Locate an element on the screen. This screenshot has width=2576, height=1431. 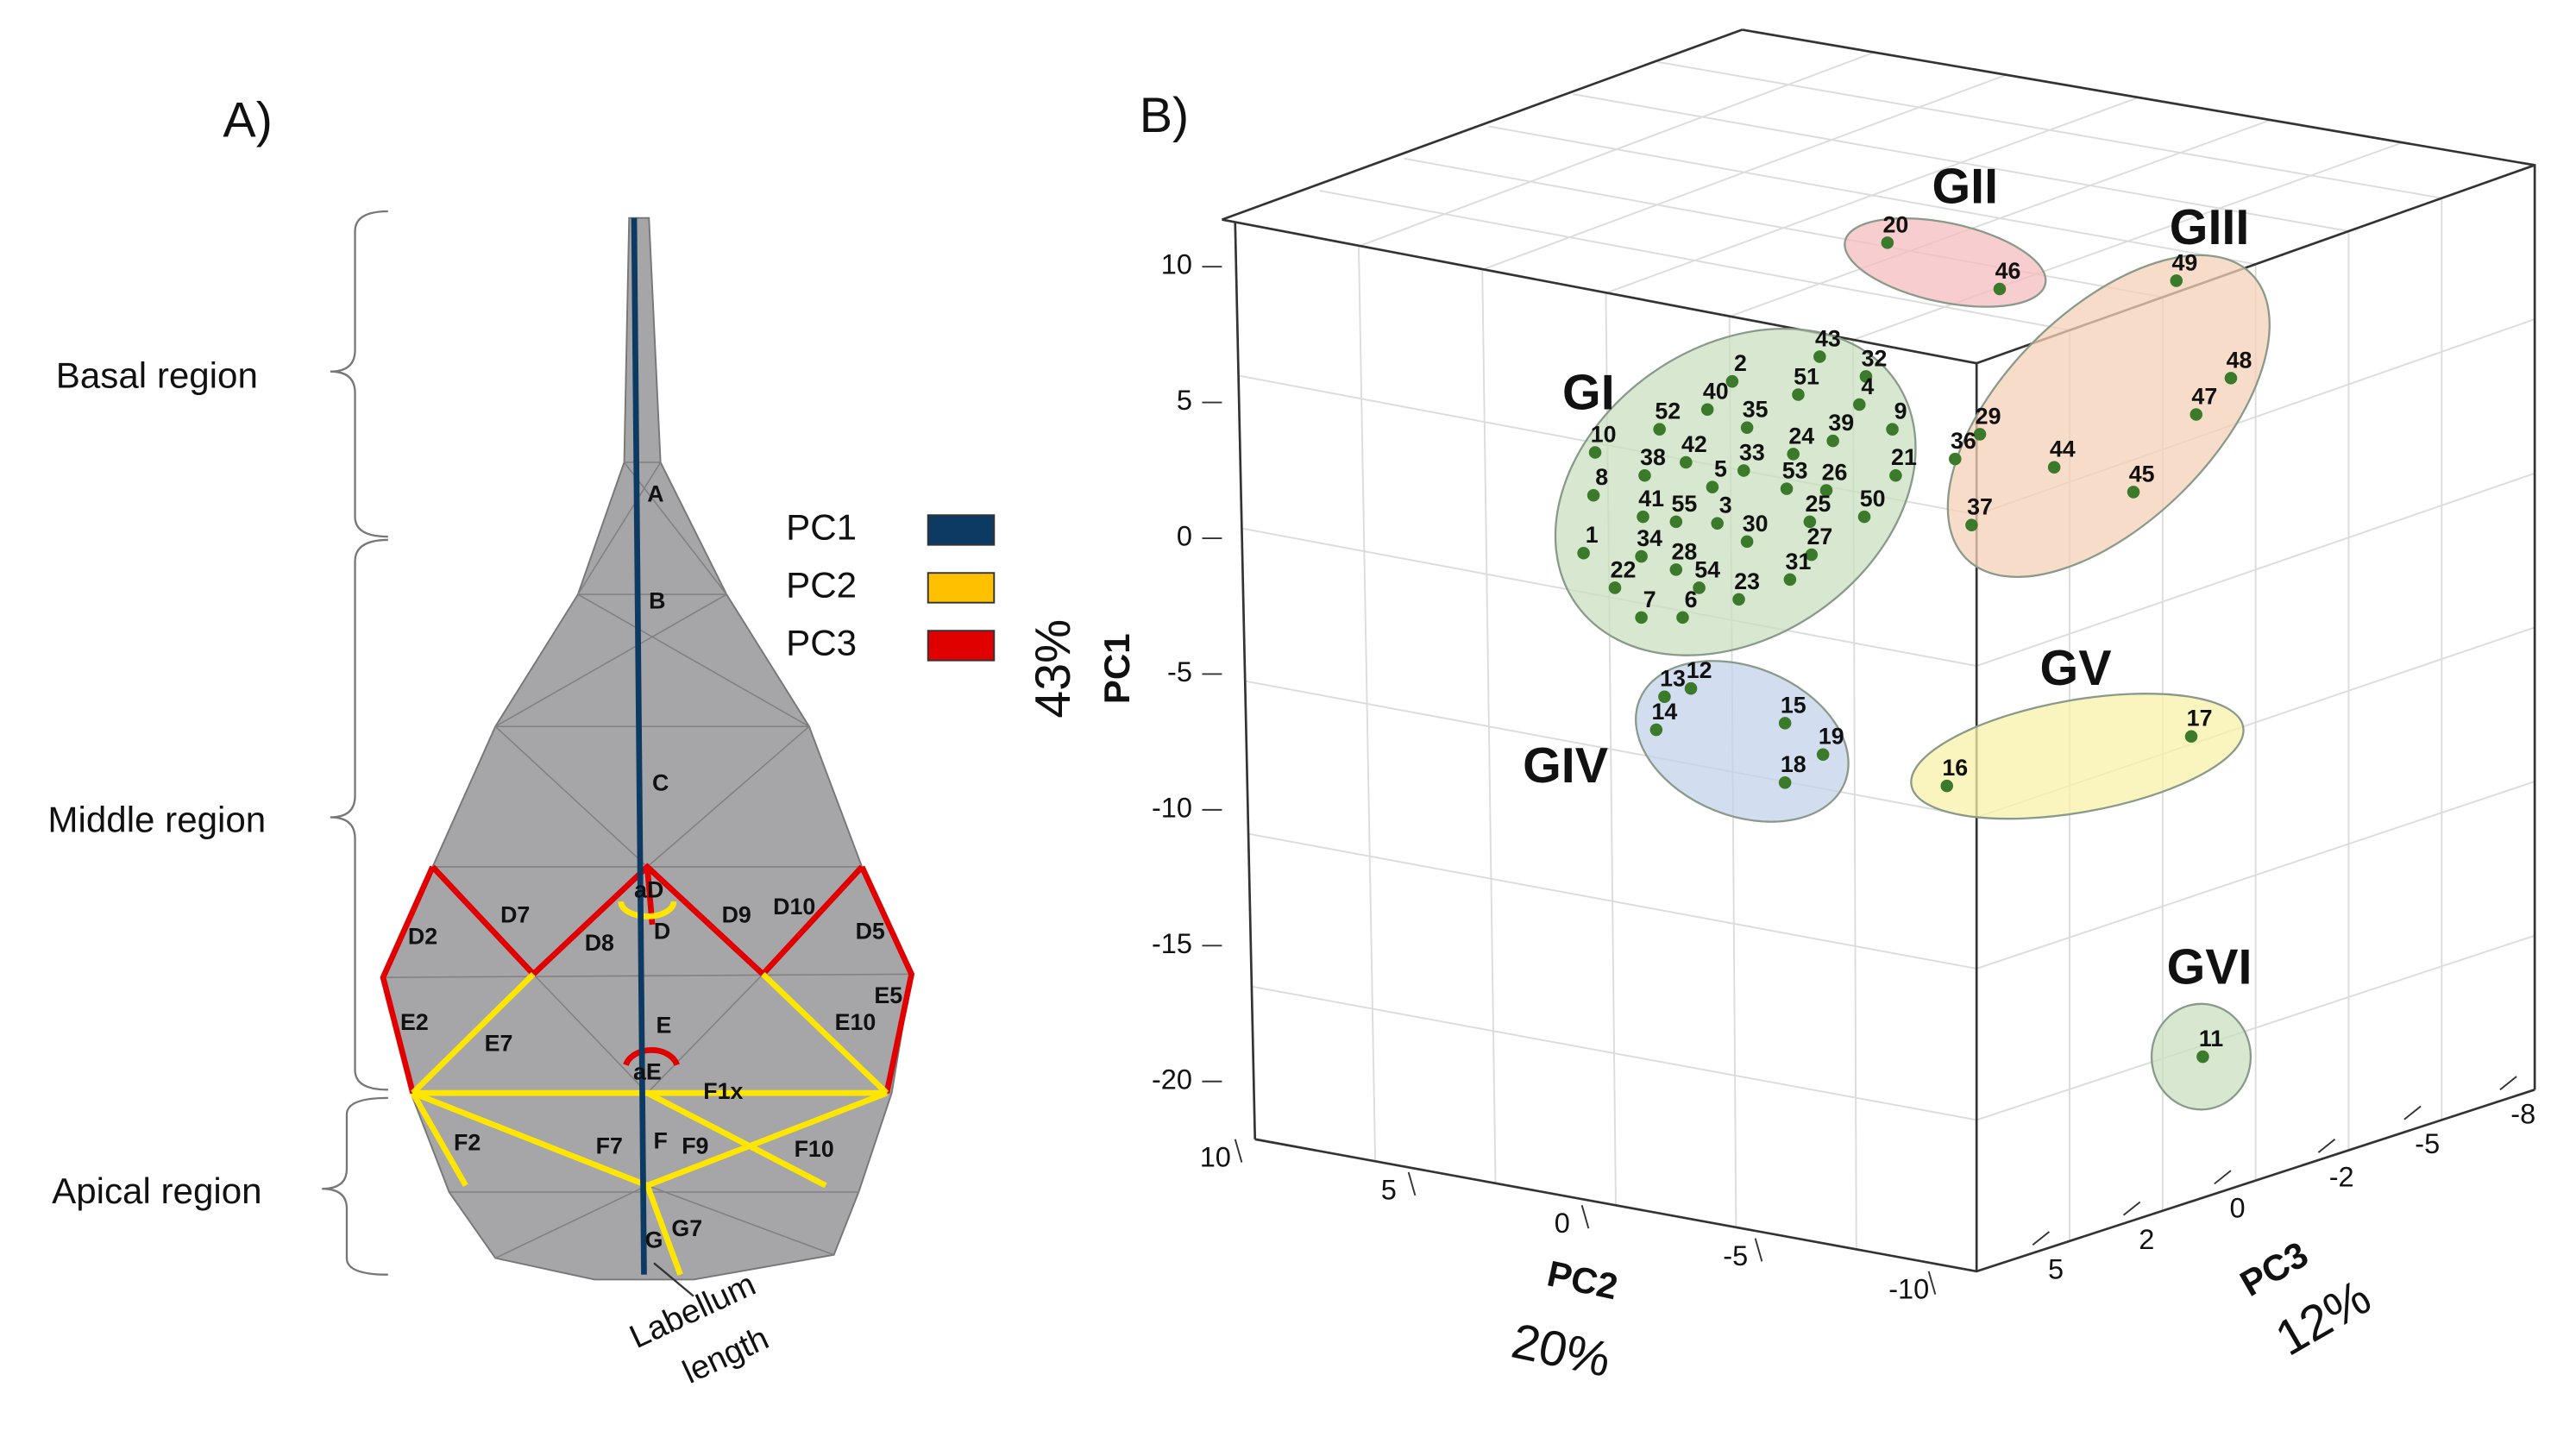
point-label: 53 is located at coordinates (1795, 471).